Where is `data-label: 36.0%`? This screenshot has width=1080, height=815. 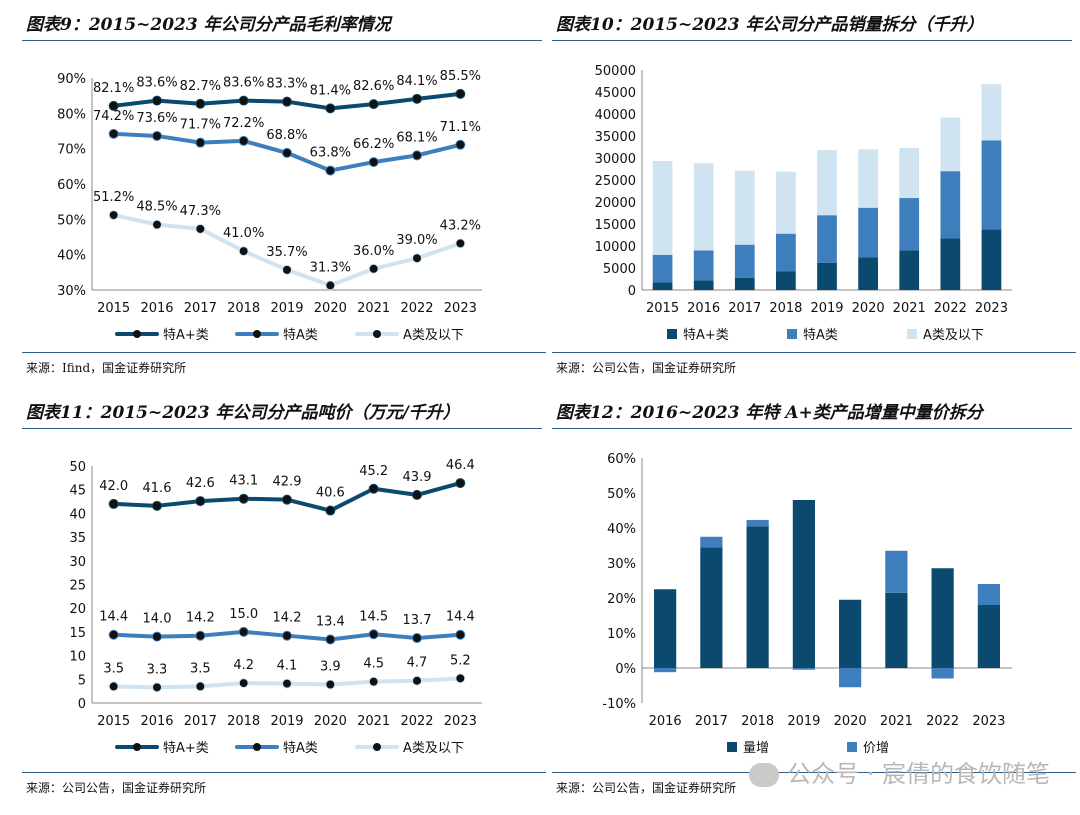
data-label: 36.0% is located at coordinates (373, 251).